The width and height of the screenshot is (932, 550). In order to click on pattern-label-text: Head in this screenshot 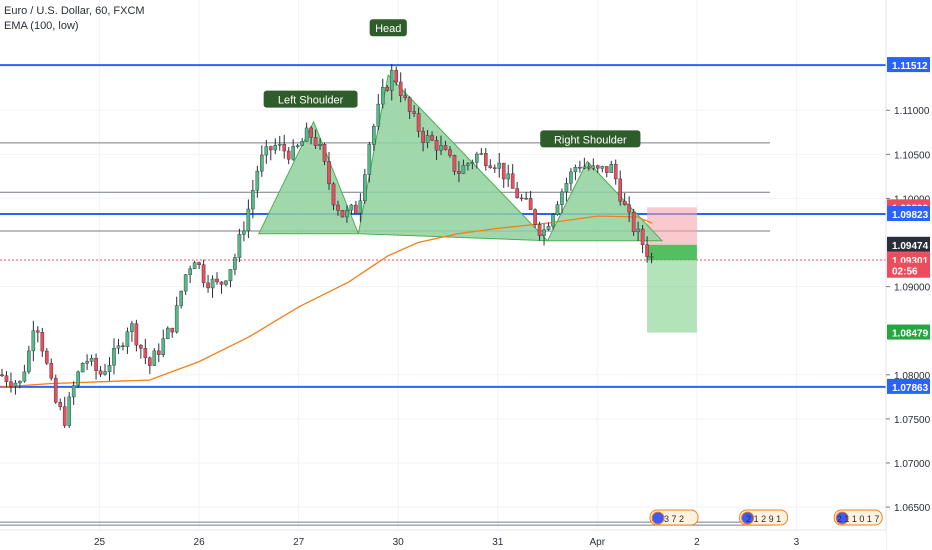, I will do `click(388, 29)`.